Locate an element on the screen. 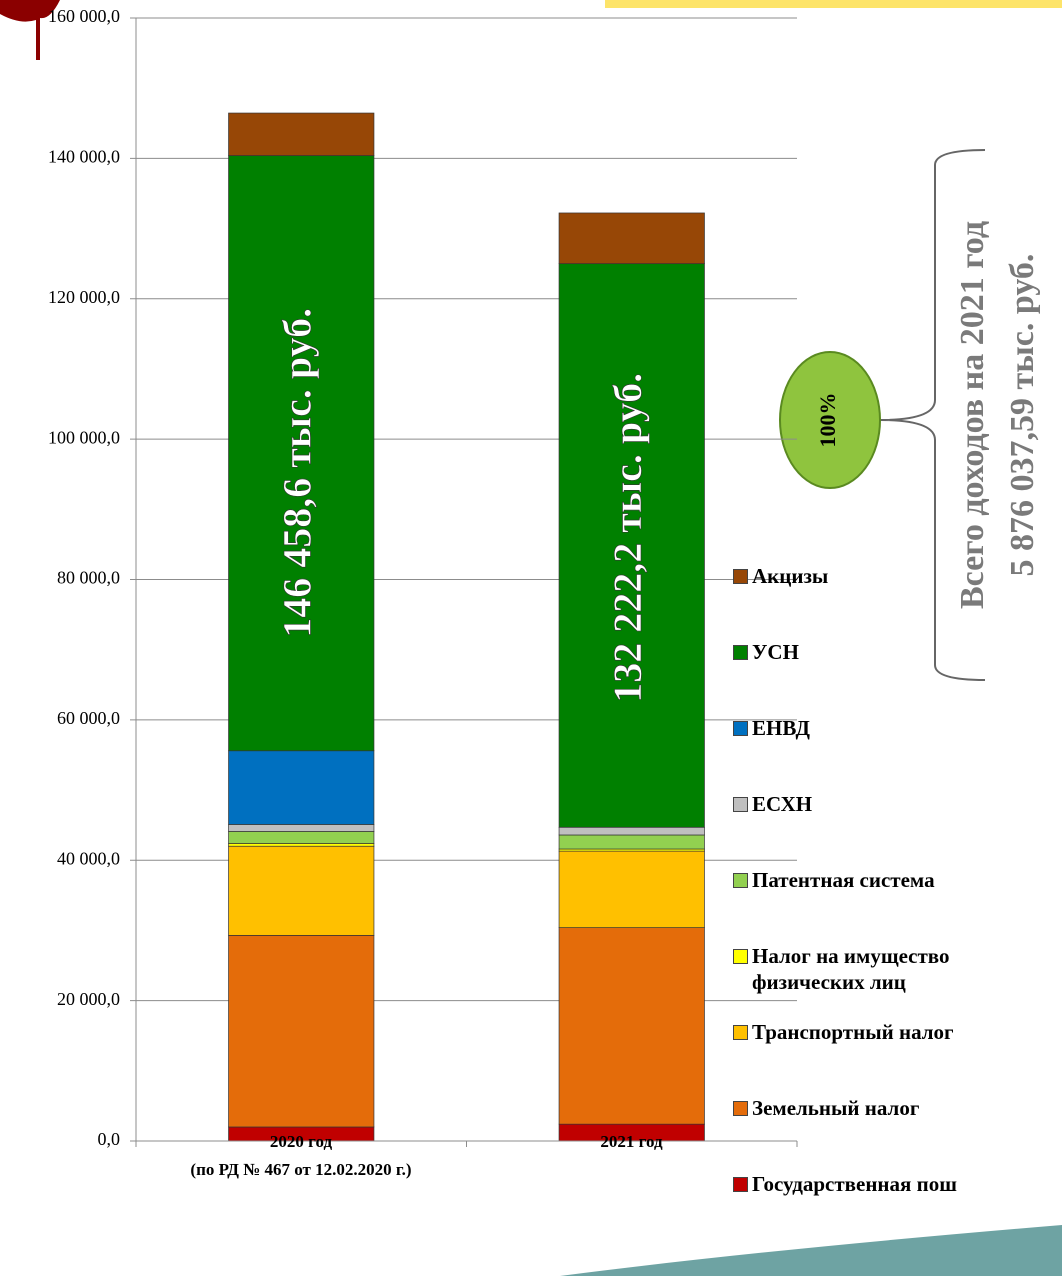 This screenshot has height=1276, width=1062. legend-item: ЕНВД is located at coordinates (893, 728).